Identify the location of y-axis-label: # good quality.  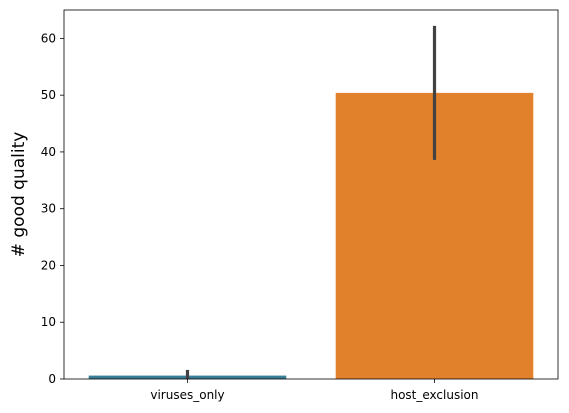
(19, 195).